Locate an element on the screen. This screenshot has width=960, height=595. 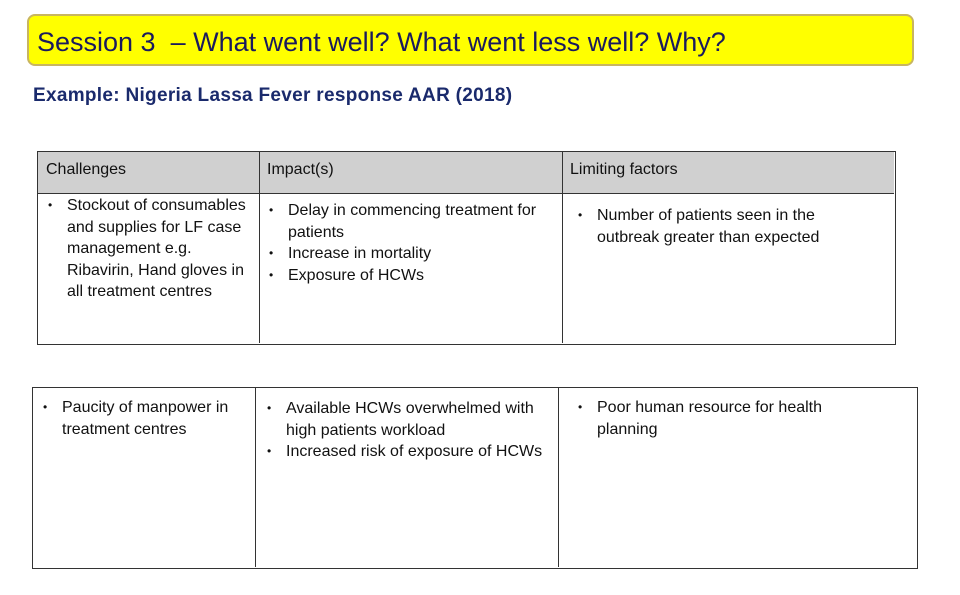
bullet-item: Increase in mortality is located at coordinates (413, 254).